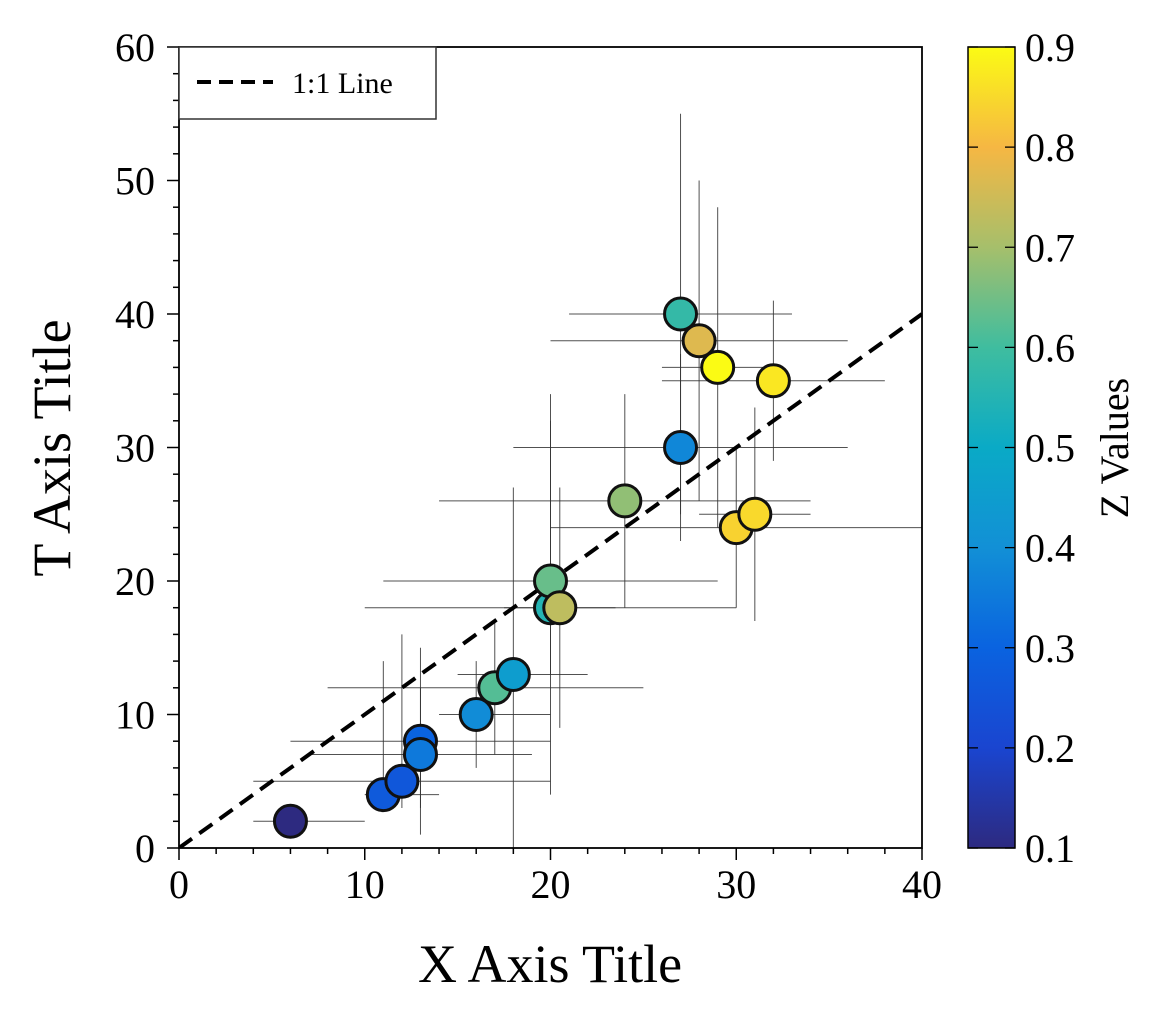  Describe the element at coordinates (179, 884) in the screenshot. I see `x-tick-label: 0` at that location.